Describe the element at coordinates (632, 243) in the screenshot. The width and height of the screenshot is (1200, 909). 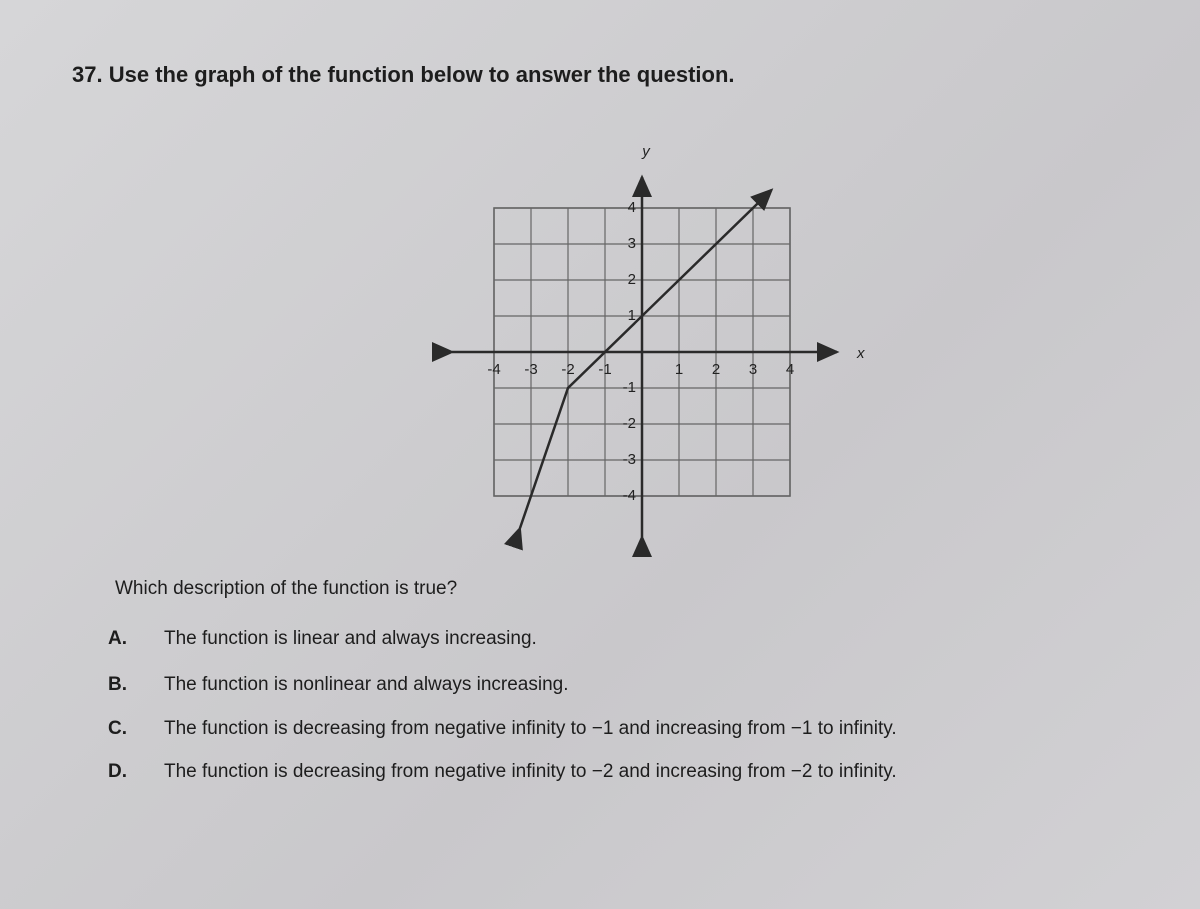
I see `y-tick-label: 3` at that location.